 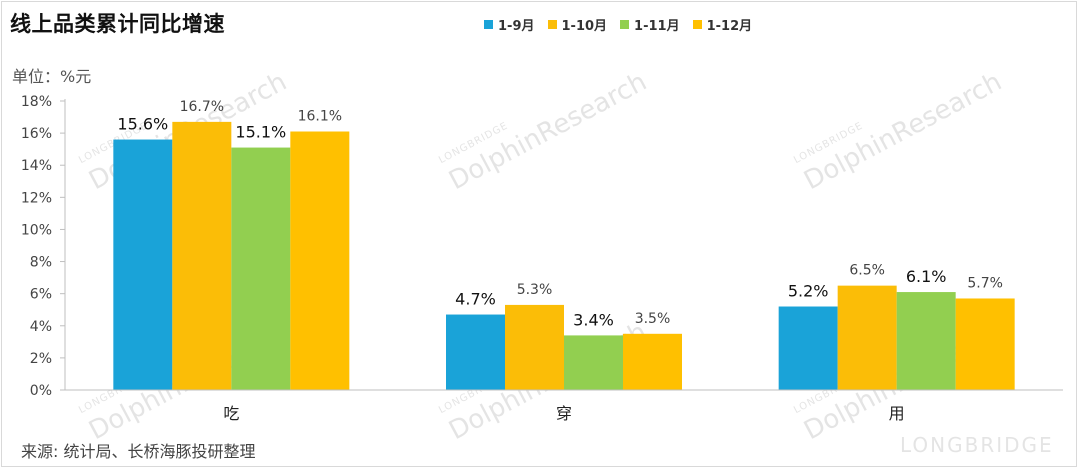 What do you see at coordinates (657, 26) in the screenshot?
I see `legend-label-3: 1-11月` at bounding box center [657, 26].